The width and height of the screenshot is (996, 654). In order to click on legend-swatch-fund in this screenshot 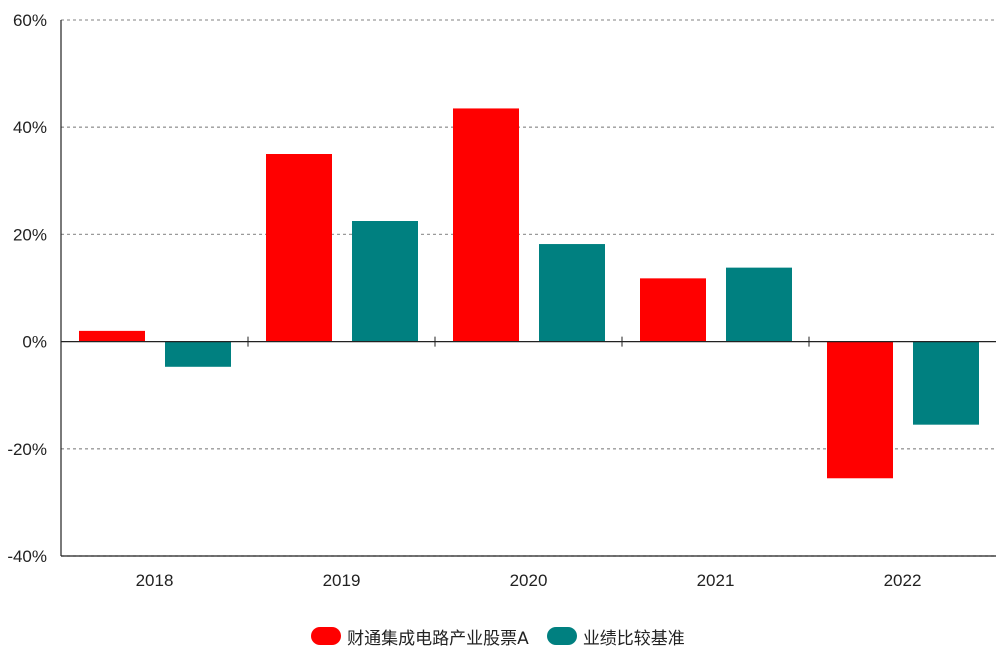, I will do `click(326, 636)`.